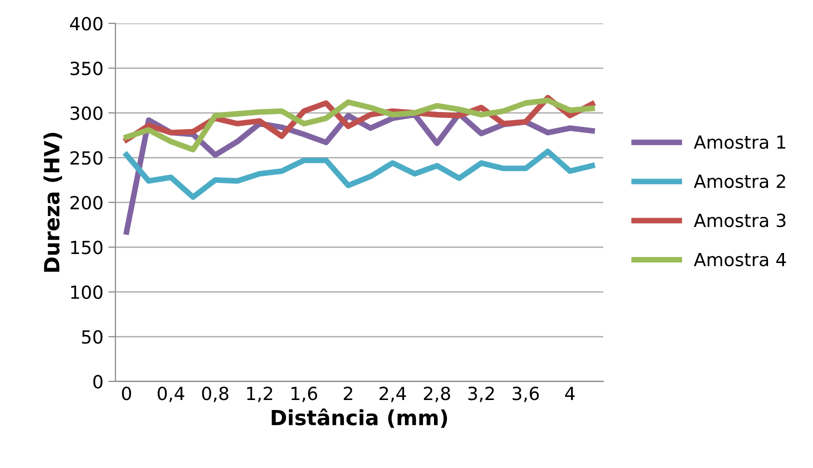 Image resolution: width=813 pixels, height=468 pixels. What do you see at coordinates (259, 394) in the screenshot?
I see `x-tick-label: 1,2` at bounding box center [259, 394].